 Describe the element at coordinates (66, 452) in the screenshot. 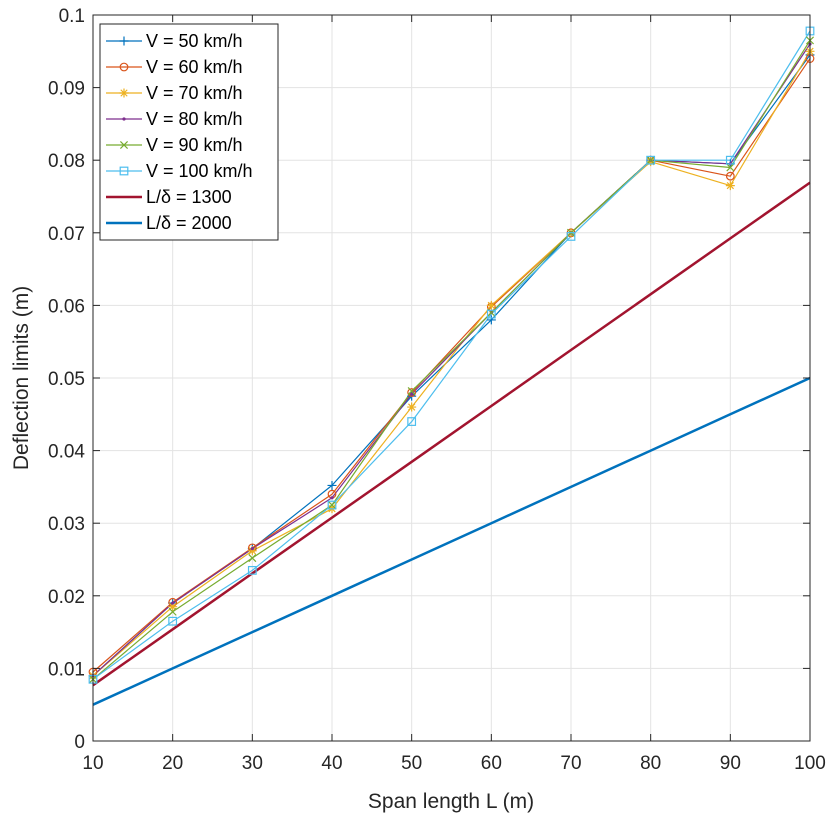

I see `y-tick-label: 0.04` at that location.